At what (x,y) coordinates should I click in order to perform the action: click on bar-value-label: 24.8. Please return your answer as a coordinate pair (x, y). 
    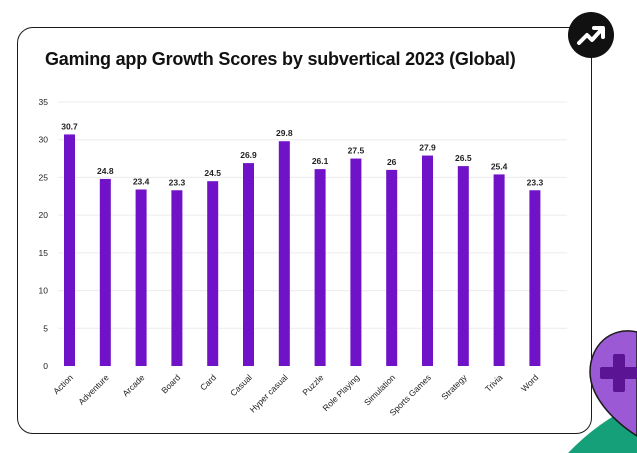
    Looking at the image, I should click on (105, 171).